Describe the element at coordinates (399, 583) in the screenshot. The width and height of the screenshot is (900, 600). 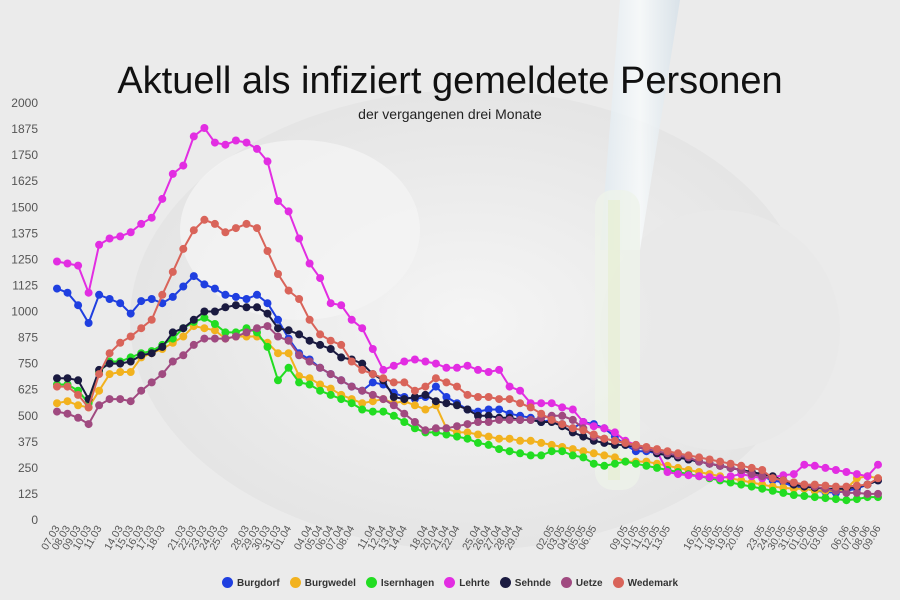
I see `legend-item: Isernhagen` at that location.